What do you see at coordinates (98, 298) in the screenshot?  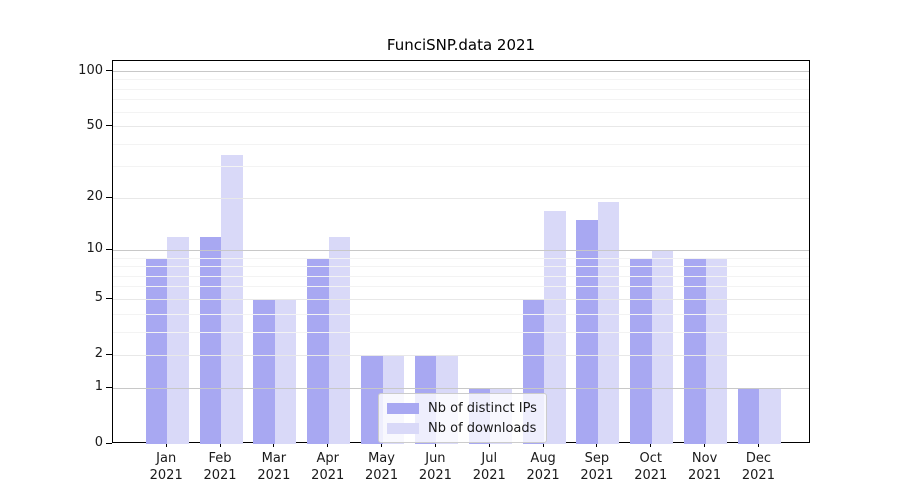 I see `y-tick-label: 5` at bounding box center [98, 298].